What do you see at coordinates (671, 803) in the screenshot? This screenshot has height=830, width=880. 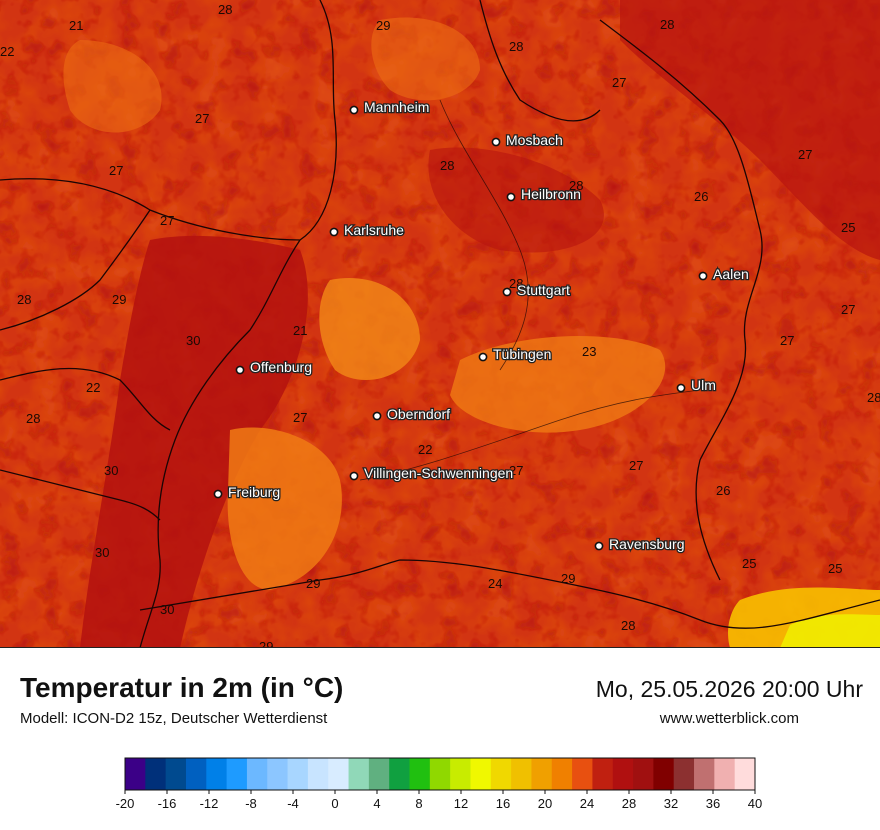 I see `scale-tick-label: 32` at bounding box center [671, 803].